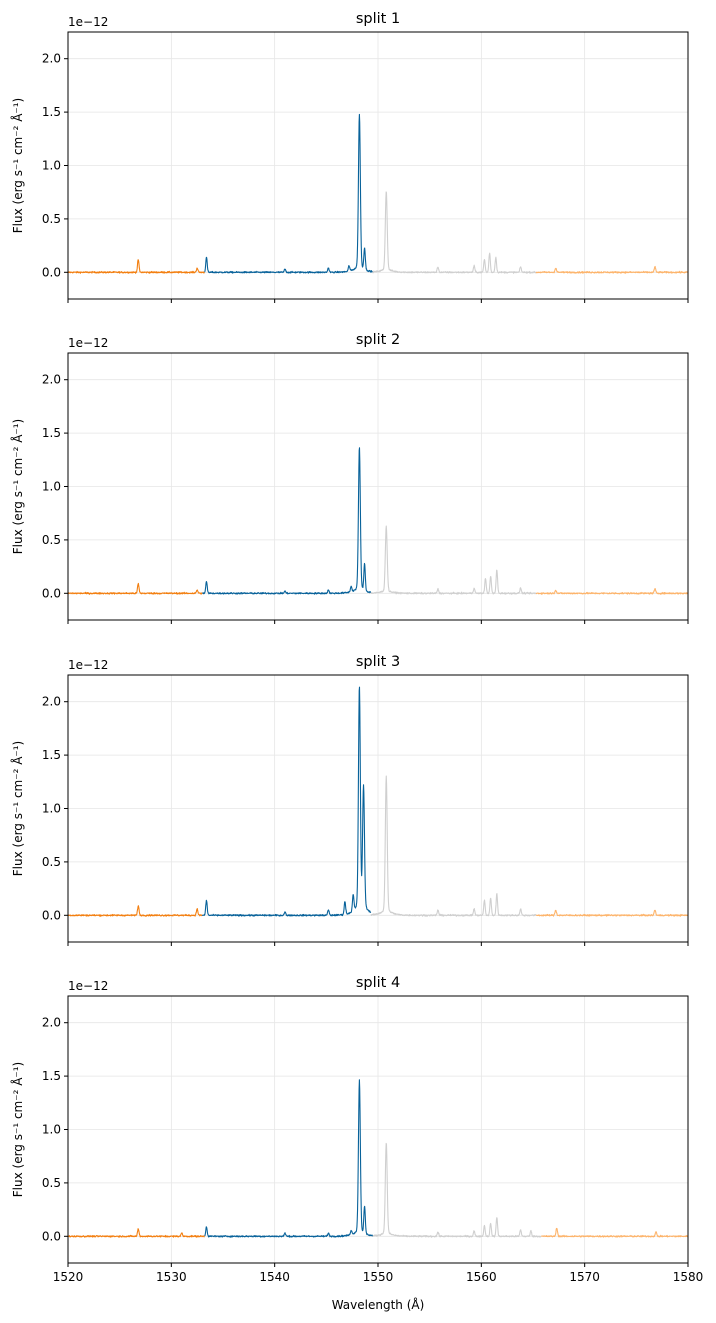 The height and width of the screenshot is (1323, 716). What do you see at coordinates (378, 662) in the screenshot?
I see `panel-title: split 3` at bounding box center [378, 662].